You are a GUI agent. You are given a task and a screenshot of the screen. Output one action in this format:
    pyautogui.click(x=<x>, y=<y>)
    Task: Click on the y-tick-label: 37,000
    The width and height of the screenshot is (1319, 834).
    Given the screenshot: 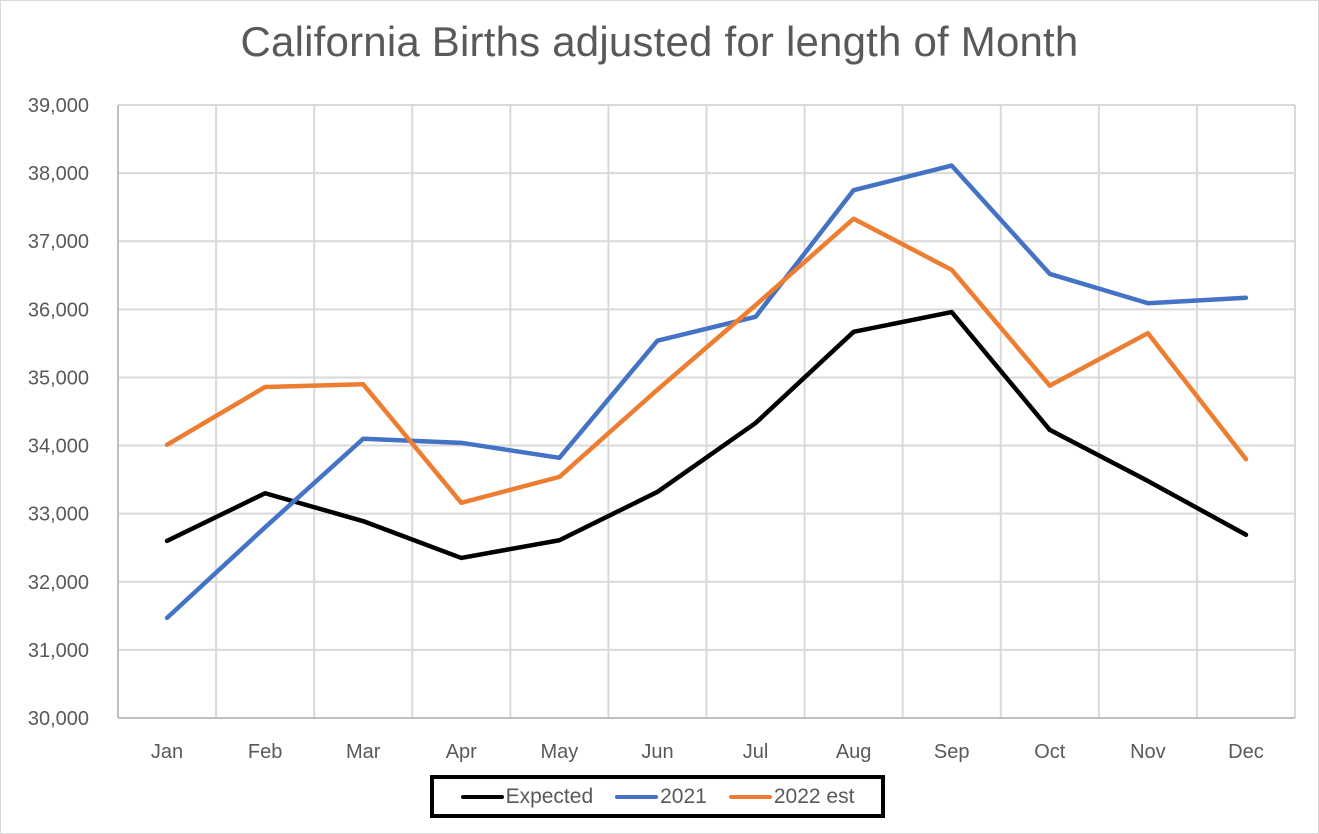 What is the action you would take?
    pyautogui.click(x=58, y=242)
    